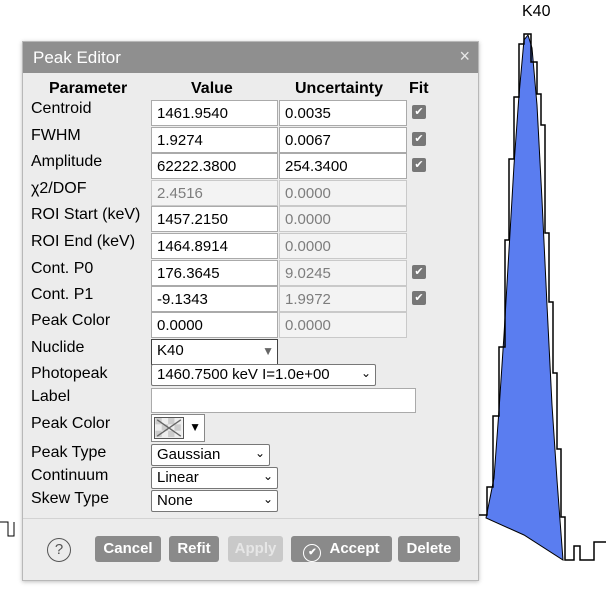 The height and width of the screenshot is (610, 607). What do you see at coordinates (67, 161) in the screenshot?
I see `amplitude-label: Amplitude` at bounding box center [67, 161].